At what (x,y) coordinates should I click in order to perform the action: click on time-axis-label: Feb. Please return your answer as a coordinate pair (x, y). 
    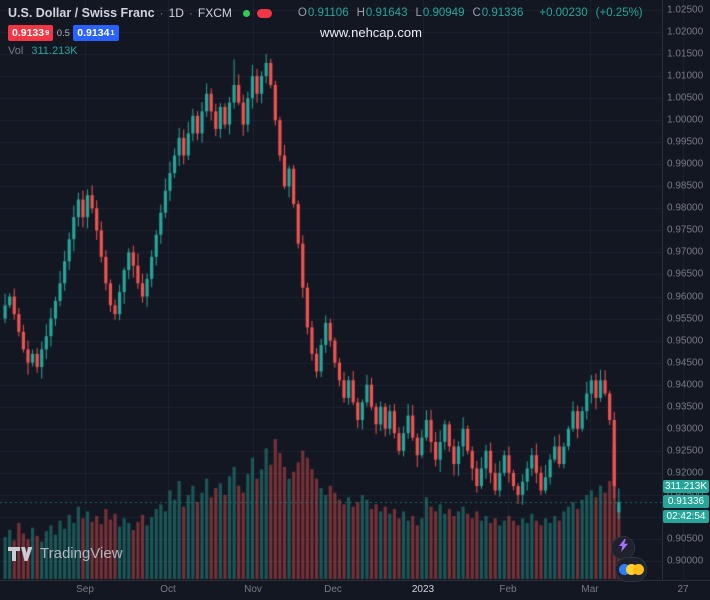
    Looking at the image, I should click on (508, 589).